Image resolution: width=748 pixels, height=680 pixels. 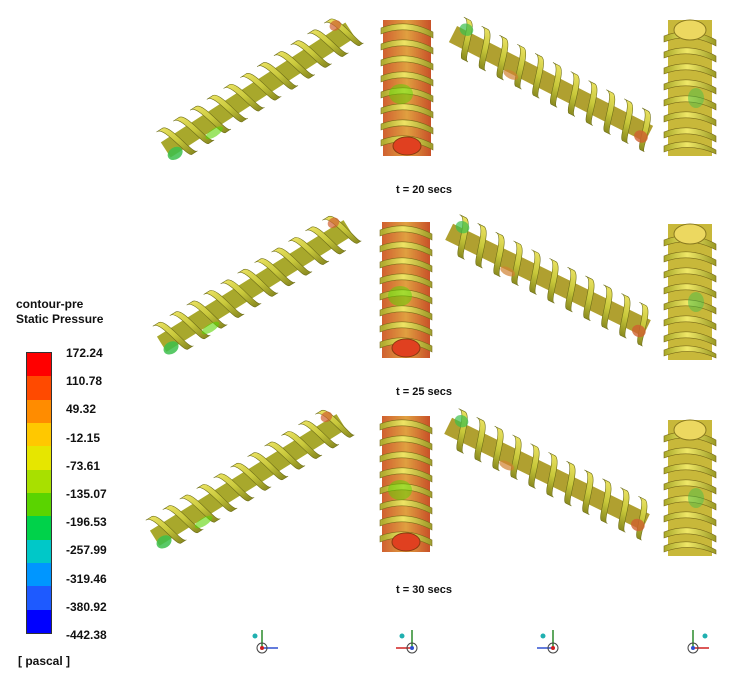 I want to click on legend-title: contour-pre Static Pressure, so click(x=59, y=312).